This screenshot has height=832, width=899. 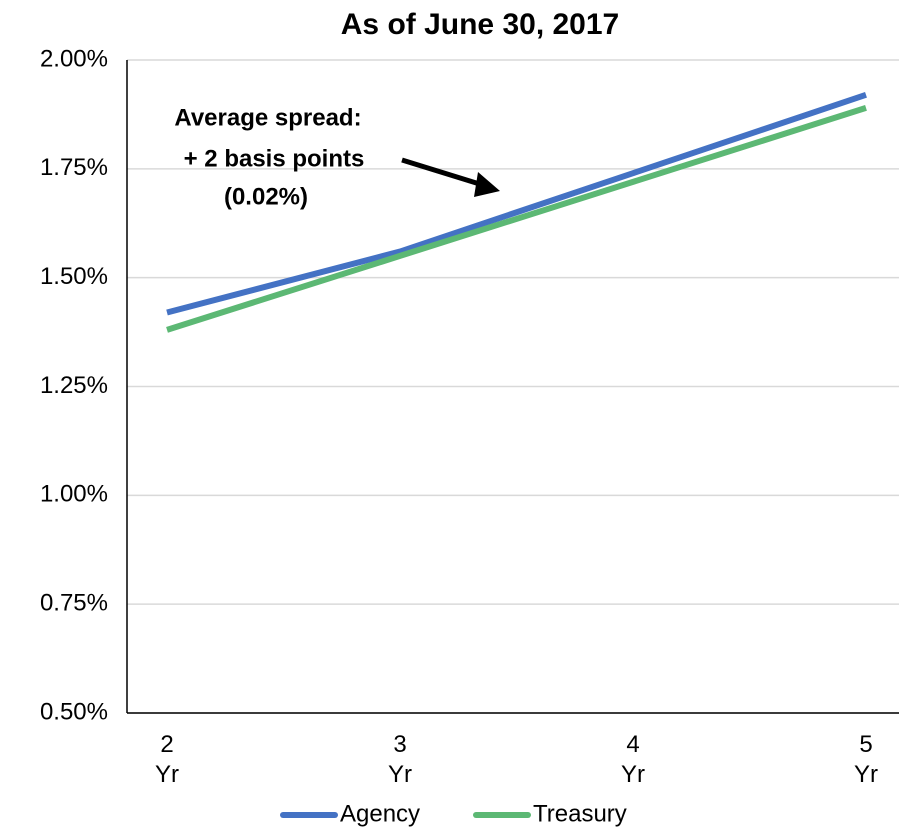 I want to click on y-tick-label: 0.75%, so click(x=74, y=603).